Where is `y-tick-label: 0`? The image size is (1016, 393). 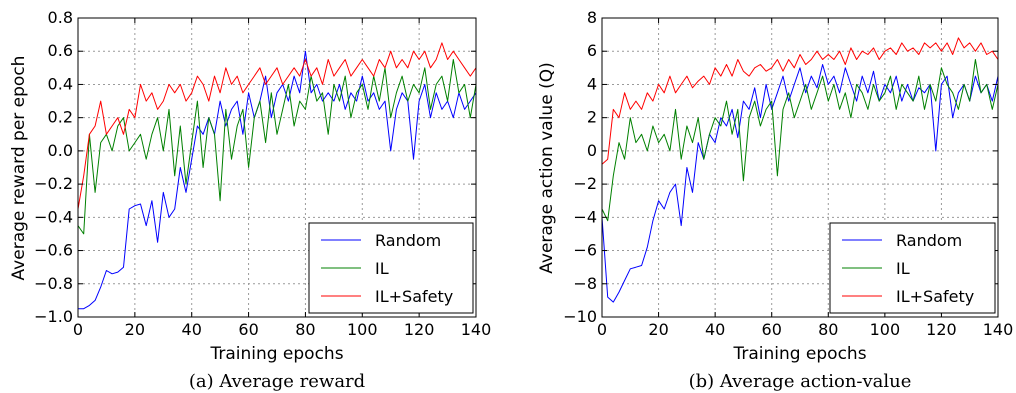
y-tick-label: 0 is located at coordinates (592, 150).